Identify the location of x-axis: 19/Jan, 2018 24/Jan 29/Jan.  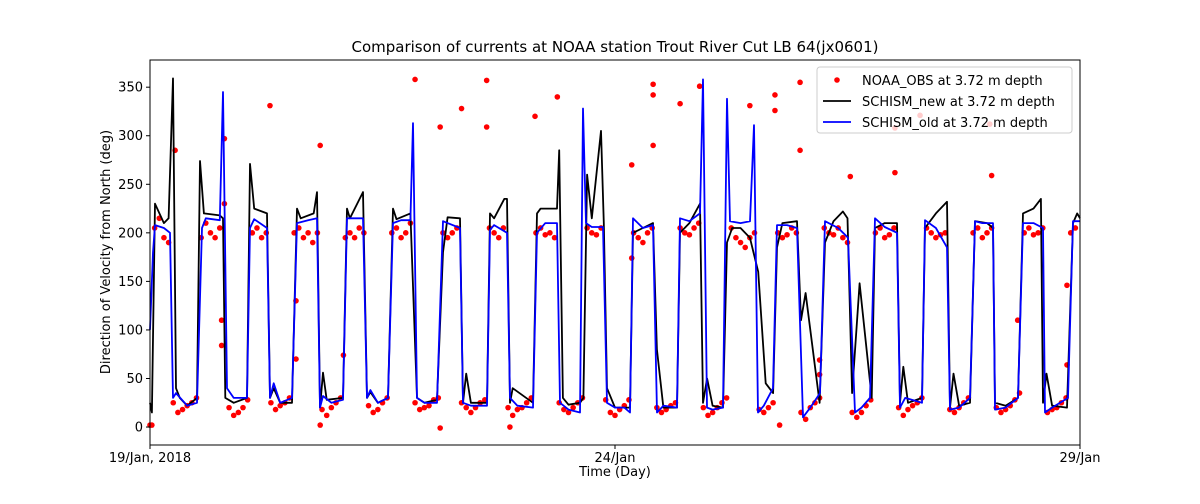
(605, 455).